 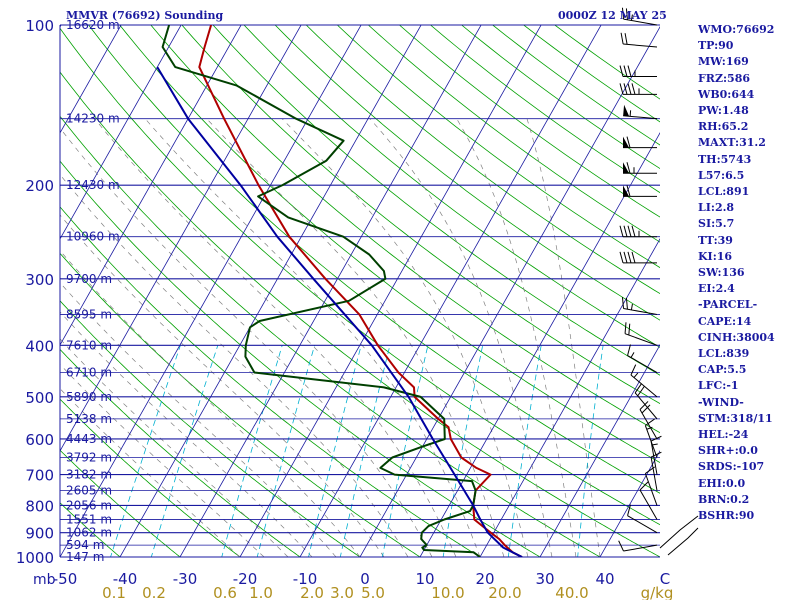 I want to click on pressure-tick-label: 400, so click(x=39, y=346).